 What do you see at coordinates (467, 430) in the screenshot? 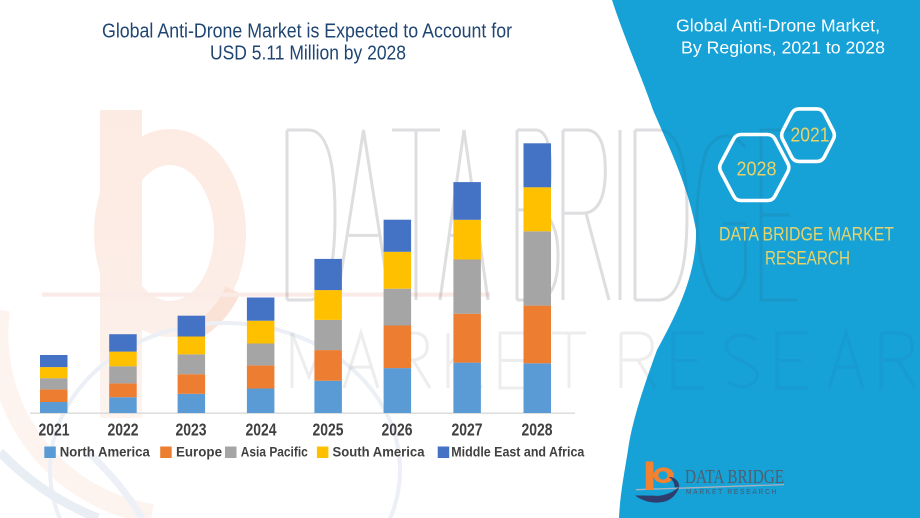
I see `svg-text: 2027` at bounding box center [467, 430].